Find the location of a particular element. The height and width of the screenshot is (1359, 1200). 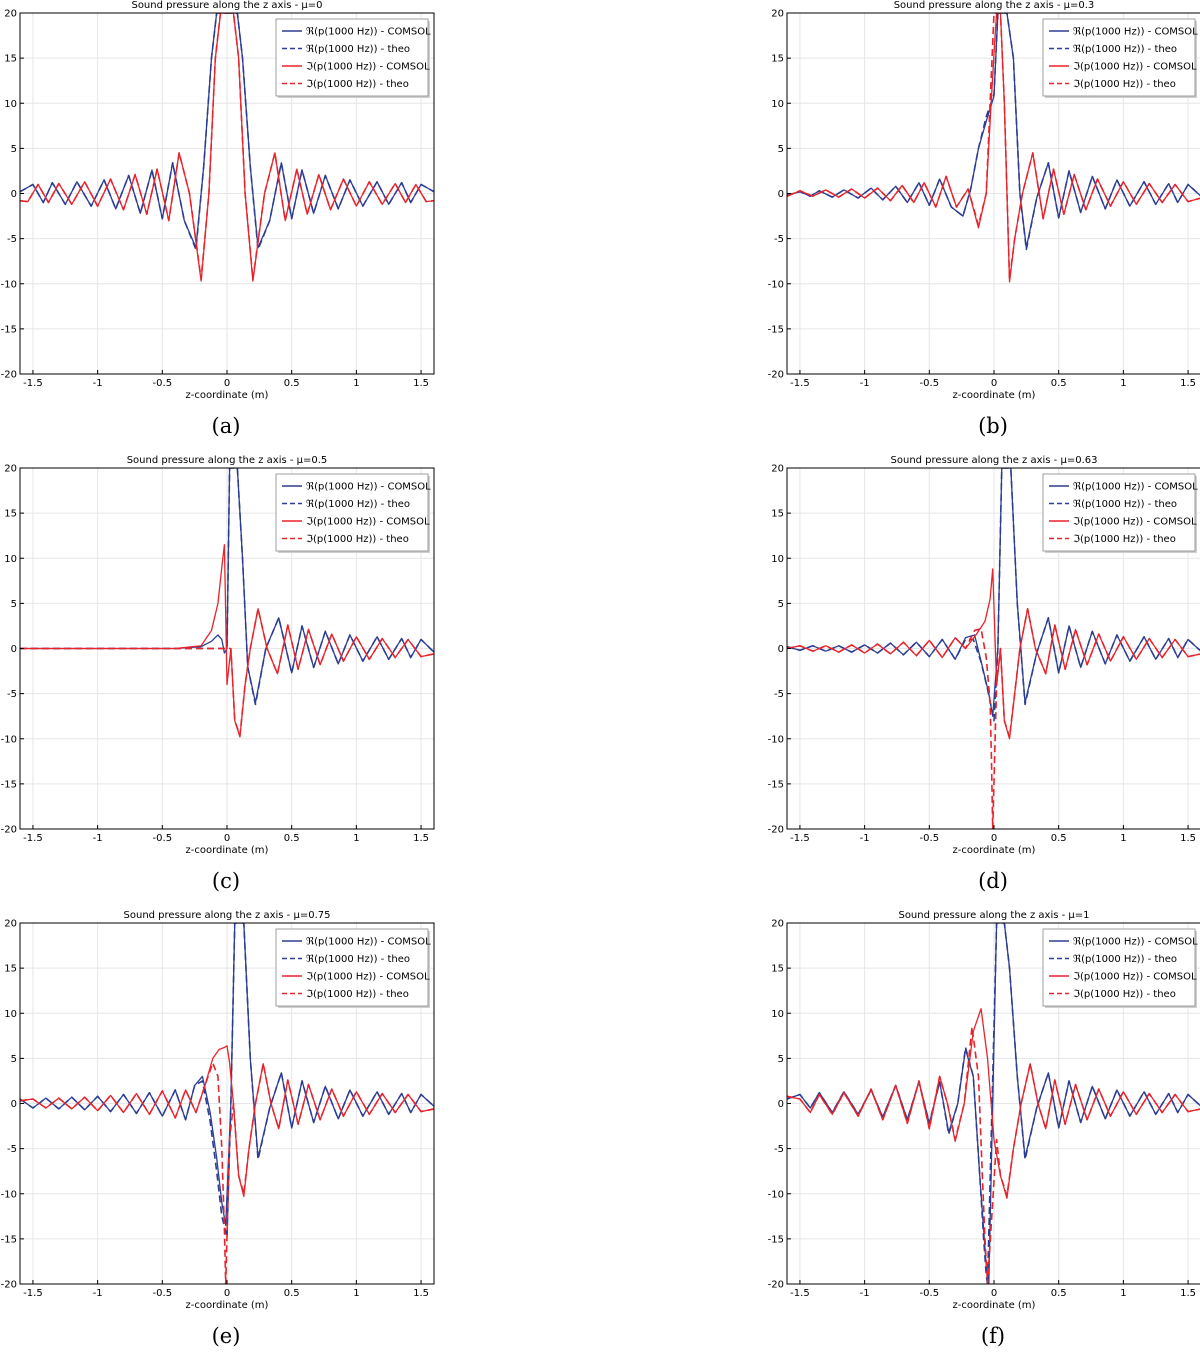

chart-title: Sound pressure along the z axis - μ=0.5 is located at coordinates (227, 460).